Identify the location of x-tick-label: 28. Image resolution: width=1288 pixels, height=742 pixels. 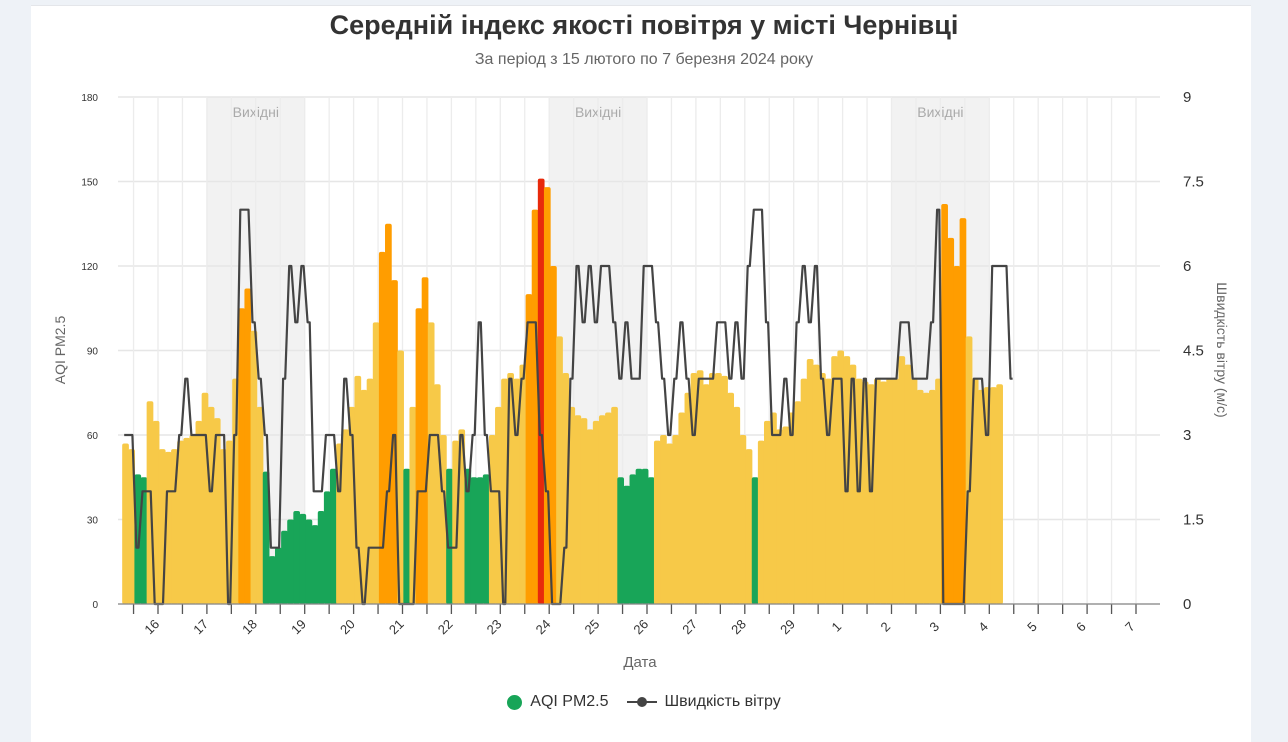
(738, 626).